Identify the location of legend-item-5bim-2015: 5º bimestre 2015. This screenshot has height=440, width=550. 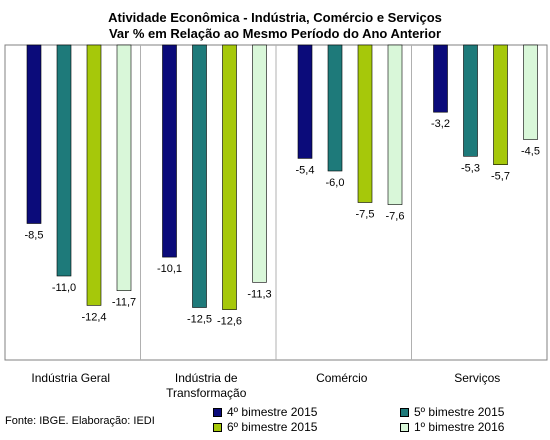
(452, 412).